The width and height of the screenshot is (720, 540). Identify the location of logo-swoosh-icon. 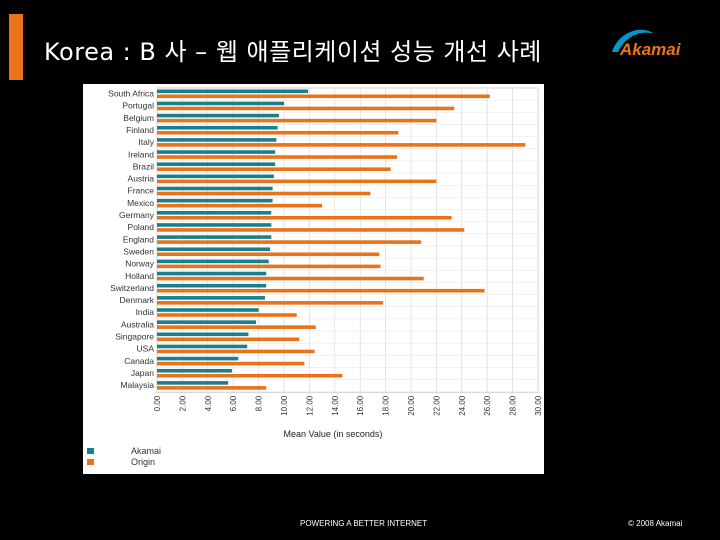
(633, 40).